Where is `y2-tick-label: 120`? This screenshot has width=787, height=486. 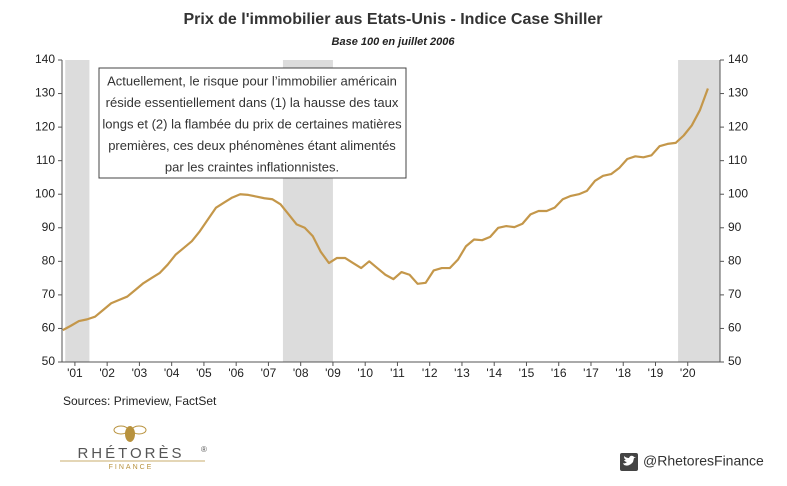 y2-tick-label: 120 is located at coordinates (738, 126).